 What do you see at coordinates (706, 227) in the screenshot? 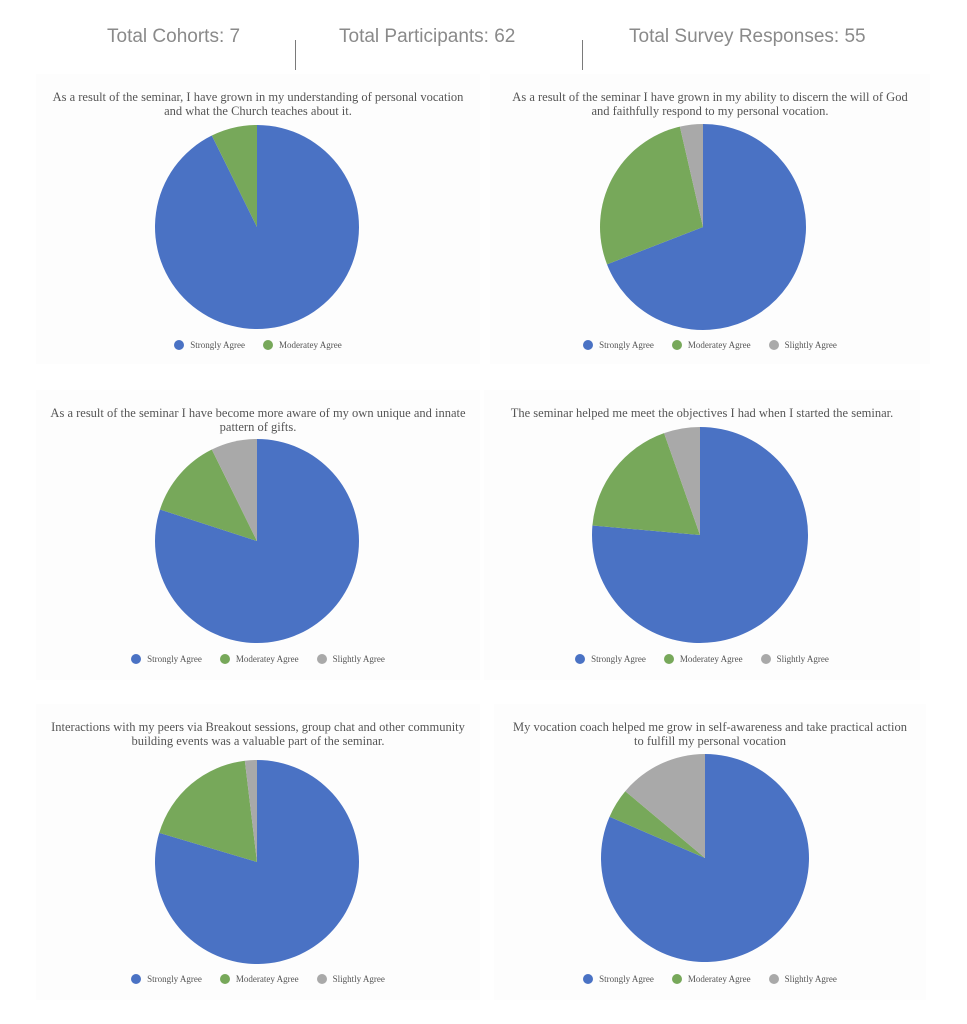
I see `pie-slice-strongly-agree` at bounding box center [706, 227].